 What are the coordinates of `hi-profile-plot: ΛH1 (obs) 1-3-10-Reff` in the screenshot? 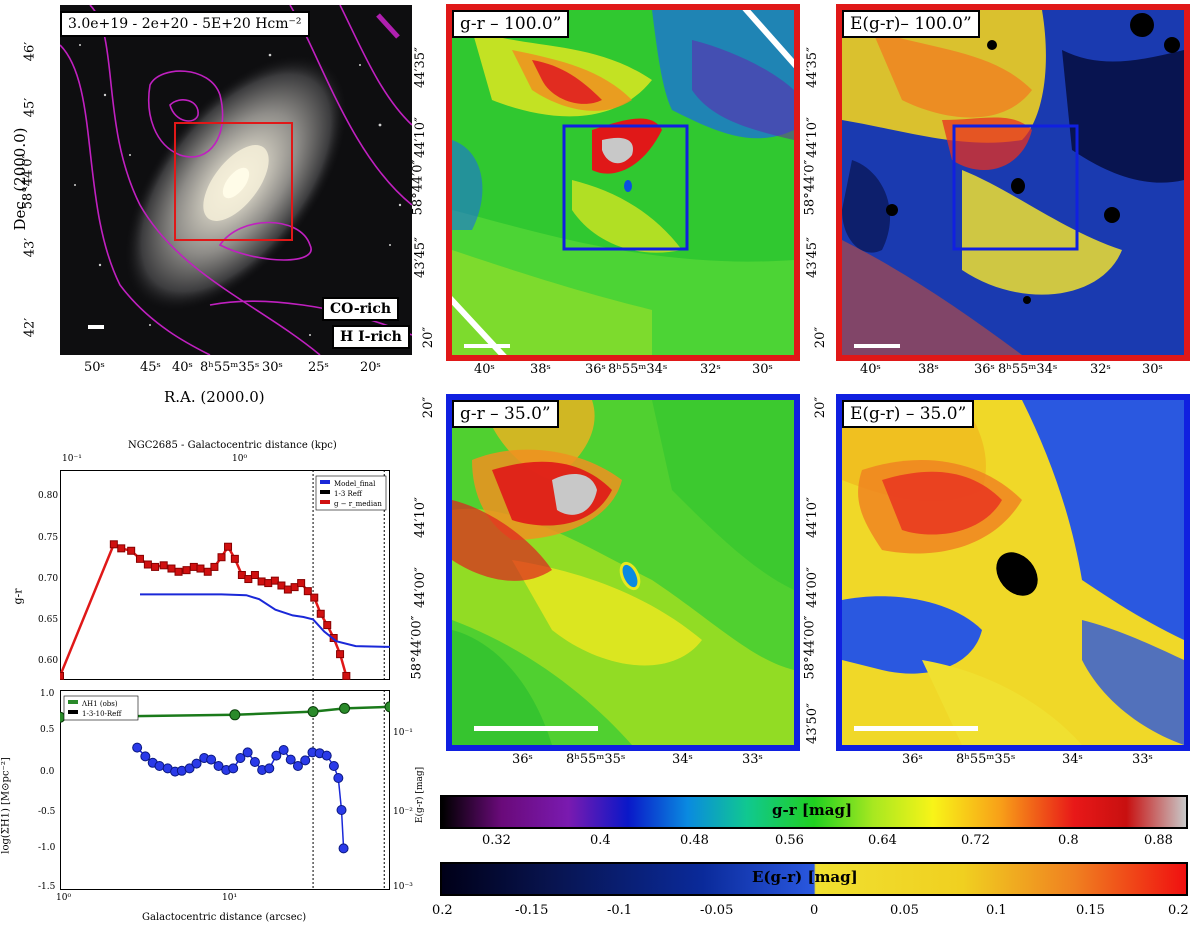 It's located at (225, 790).